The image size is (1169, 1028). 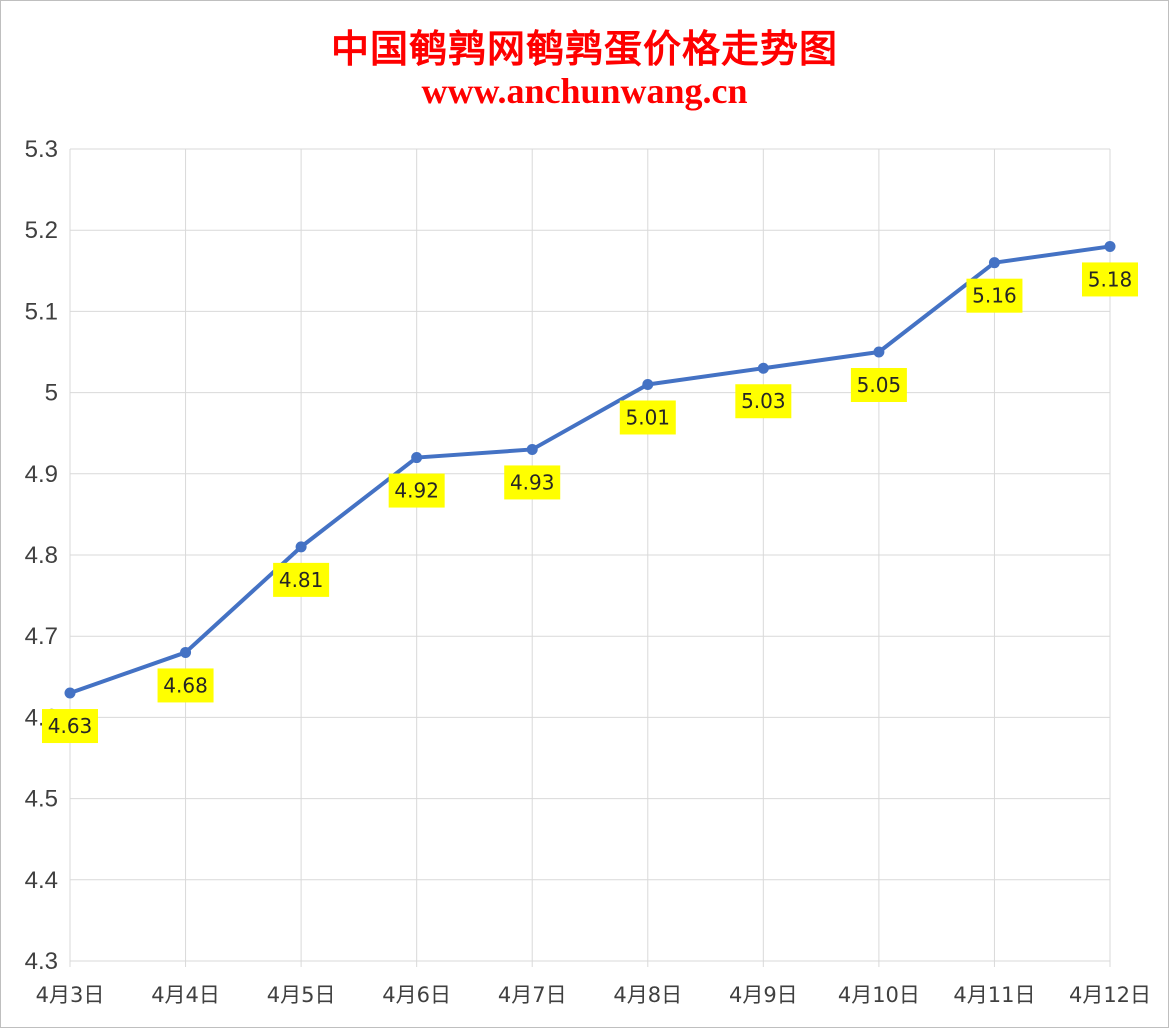 I want to click on x-tick-label: 4月11日, so click(x=994, y=995).